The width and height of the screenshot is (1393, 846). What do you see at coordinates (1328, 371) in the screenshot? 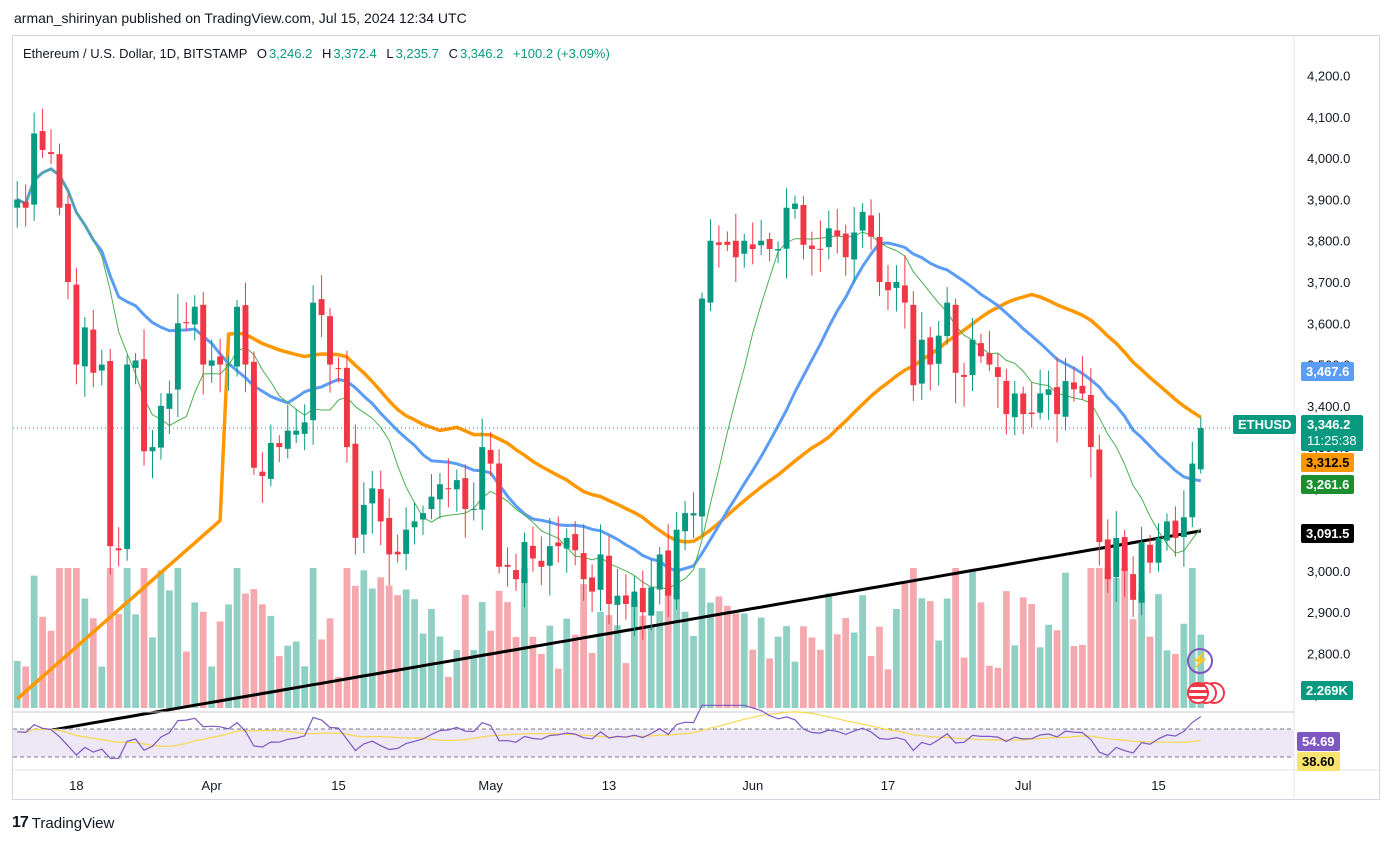
I see `blue-ma-tag: 3,467.6` at bounding box center [1328, 371].